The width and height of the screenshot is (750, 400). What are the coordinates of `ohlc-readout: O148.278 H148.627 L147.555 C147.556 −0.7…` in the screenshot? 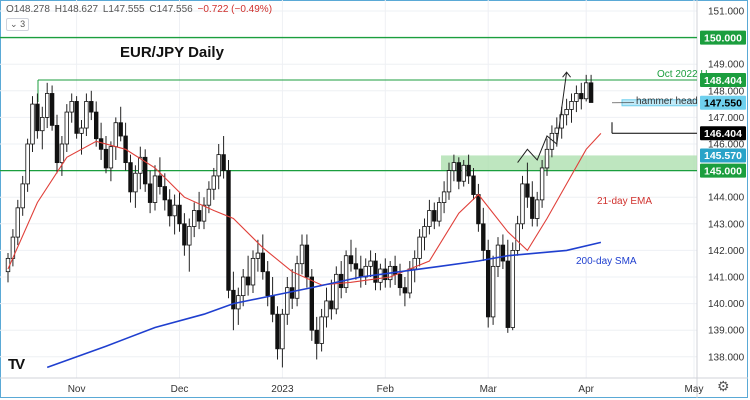 It's located at (140, 9).